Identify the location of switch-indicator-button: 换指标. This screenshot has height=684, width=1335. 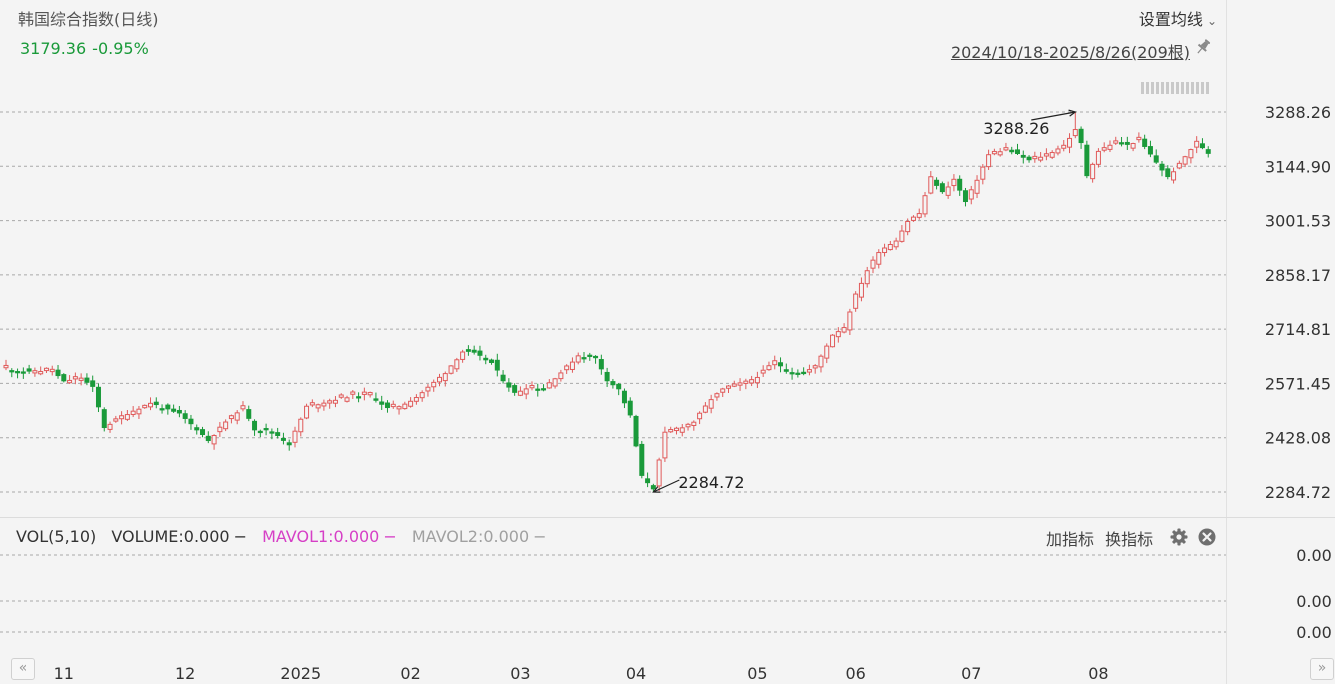
(1129, 539).